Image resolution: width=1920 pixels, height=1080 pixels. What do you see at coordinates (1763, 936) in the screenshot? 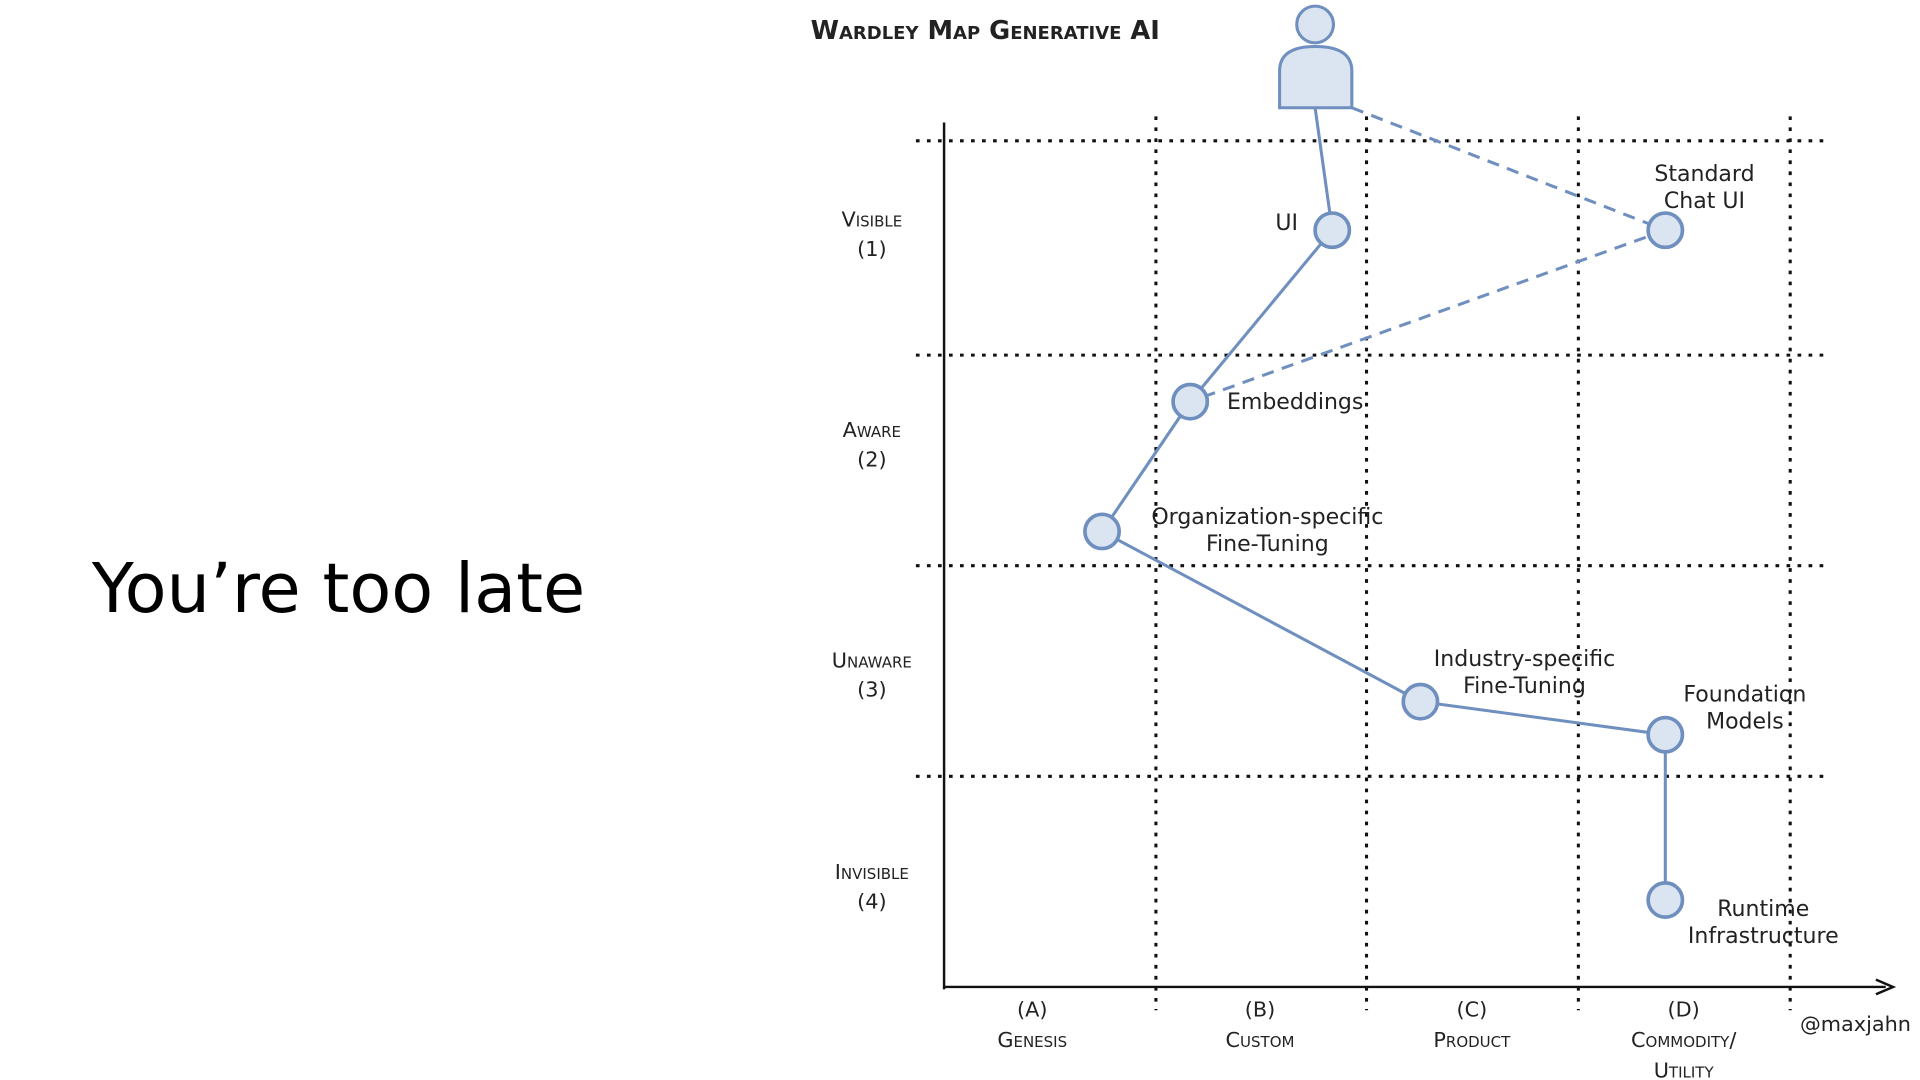
I see `component-label: Infrastructure` at bounding box center [1763, 936].